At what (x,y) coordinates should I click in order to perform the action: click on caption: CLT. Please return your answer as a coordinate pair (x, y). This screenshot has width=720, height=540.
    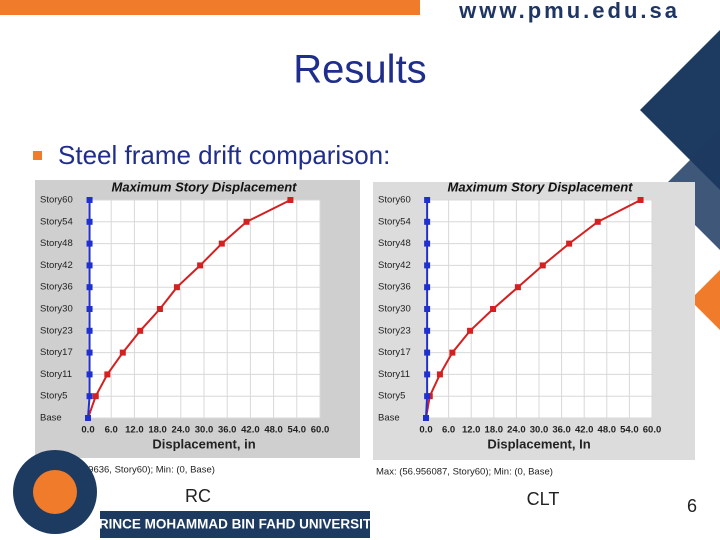
    Looking at the image, I should click on (543, 499).